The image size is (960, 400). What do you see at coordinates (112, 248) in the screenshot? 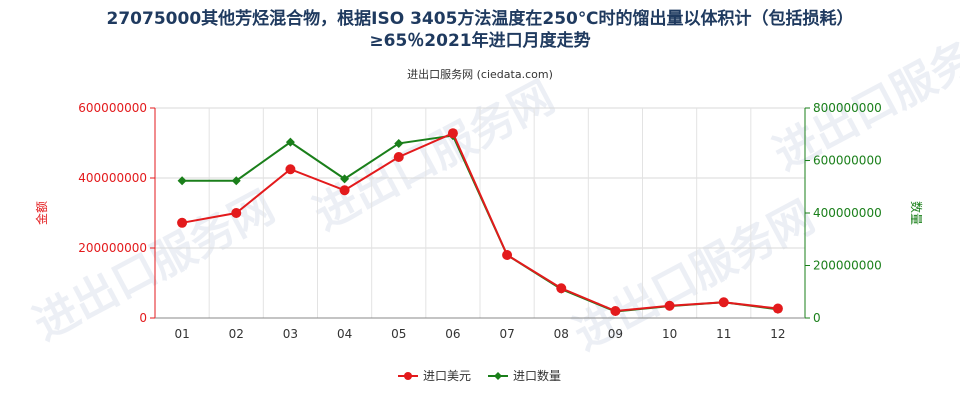
I see `left-tick-label-1: 200000000` at bounding box center [112, 248].